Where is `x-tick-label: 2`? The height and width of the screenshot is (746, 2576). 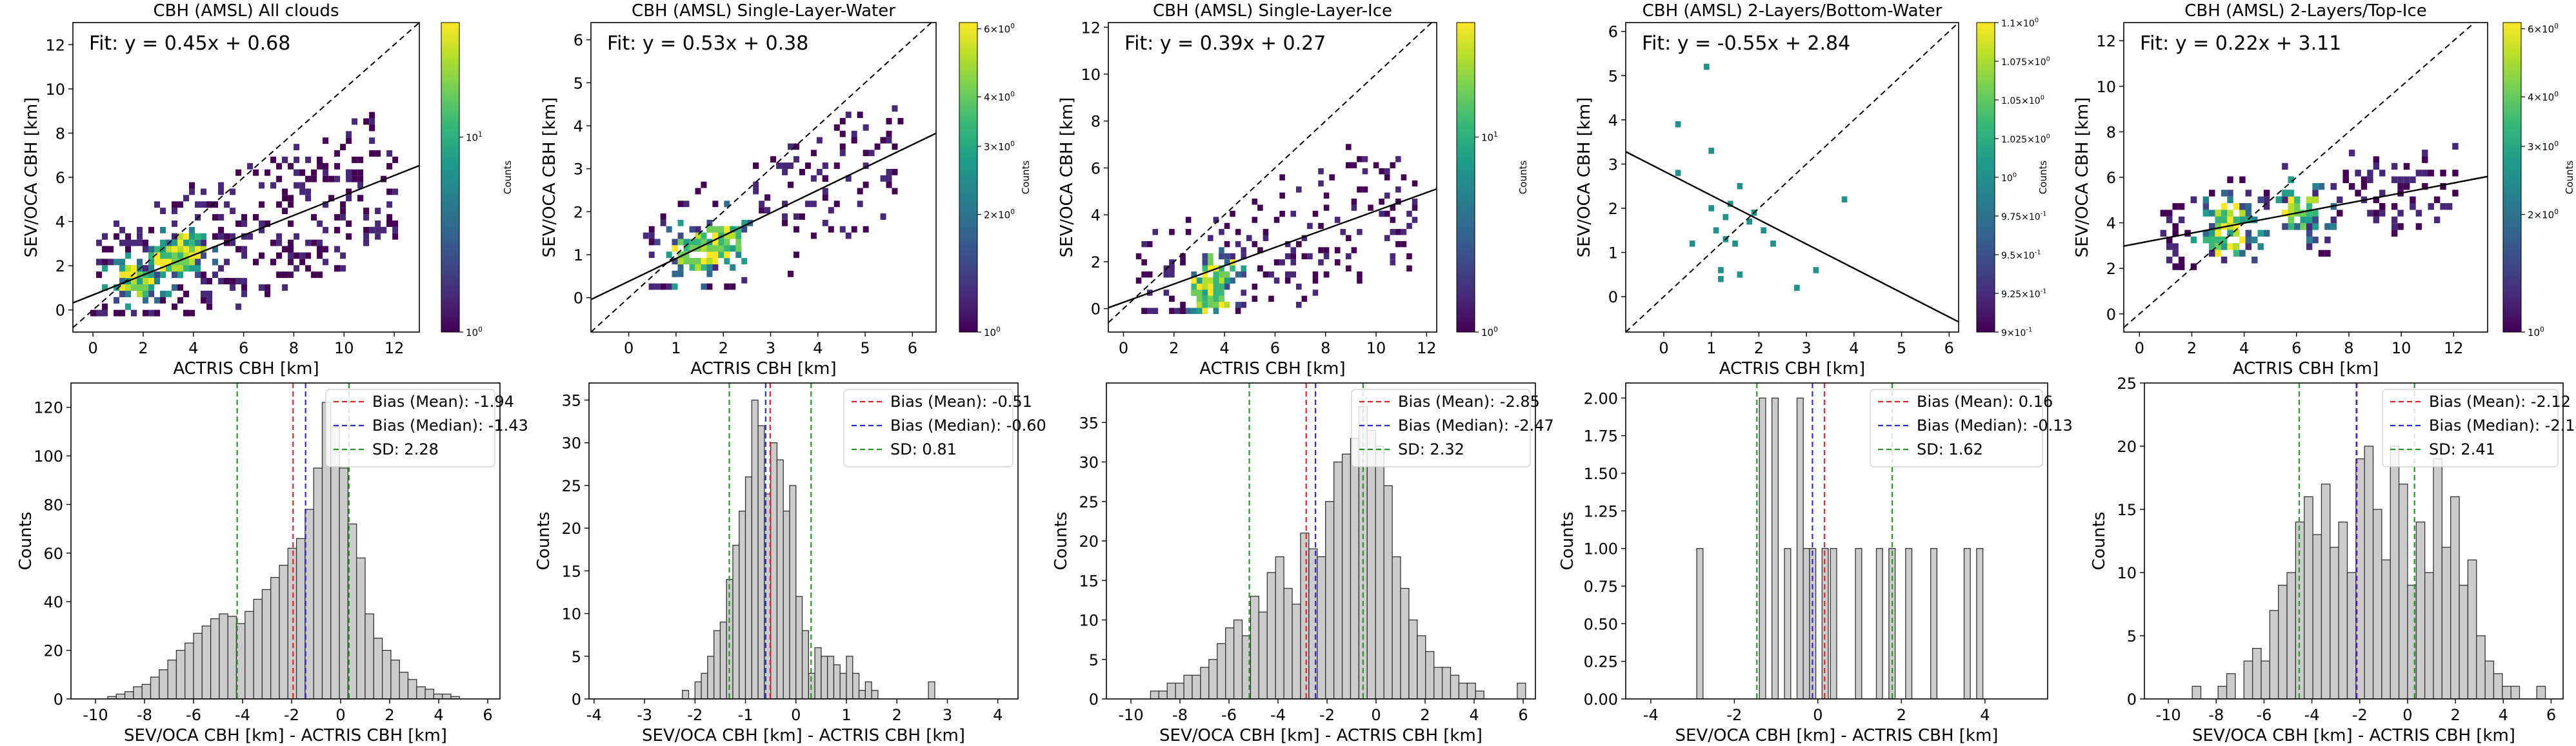
x-tick-label: 2 is located at coordinates (1901, 715).